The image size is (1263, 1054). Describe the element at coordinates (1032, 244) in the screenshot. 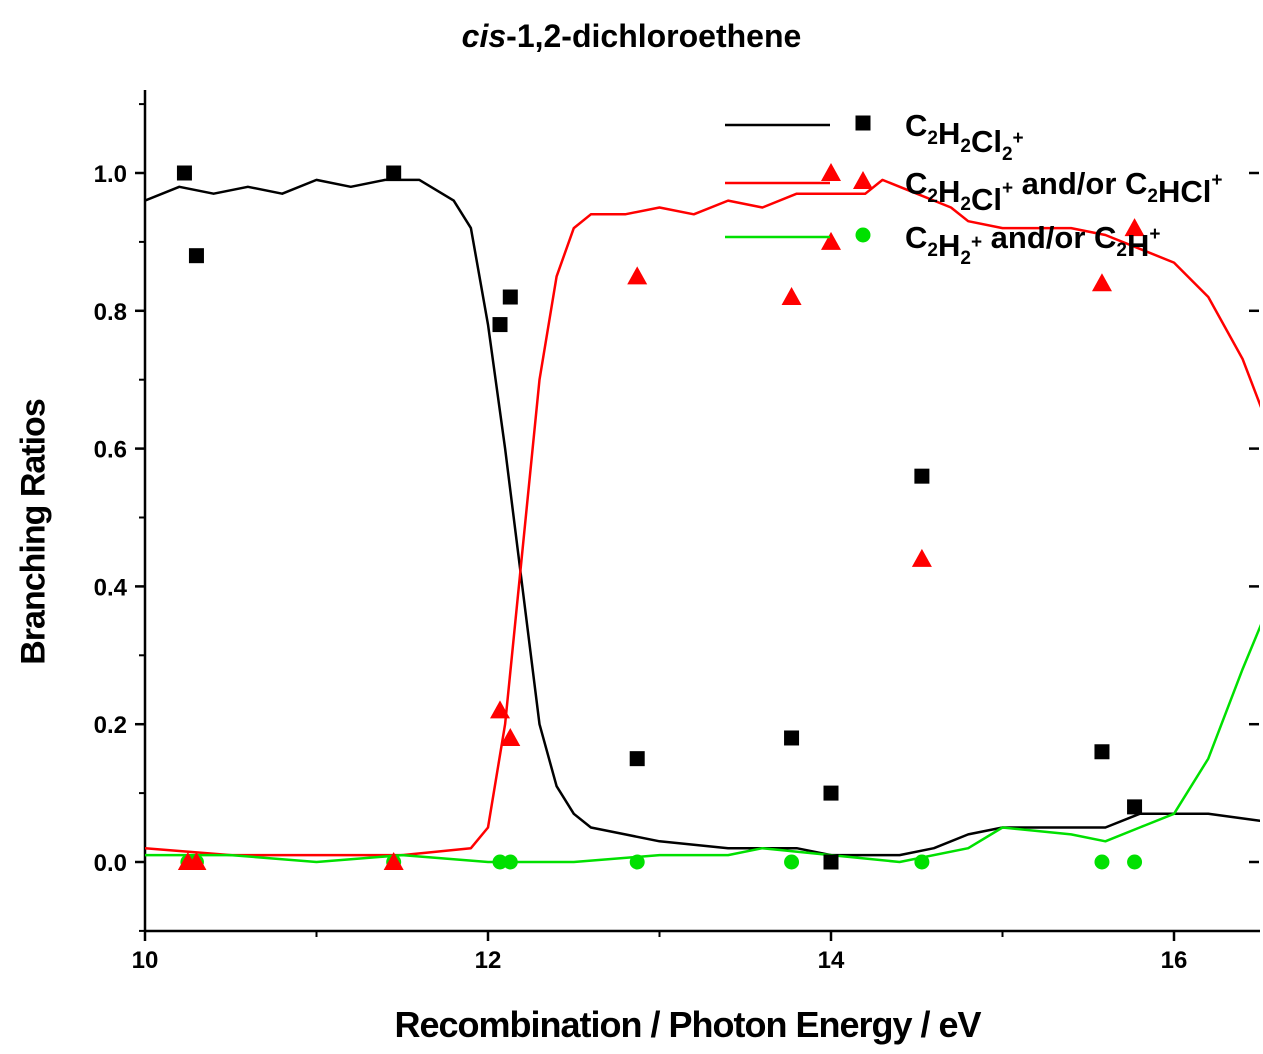

I see `legend-label-2: C2H2+ and/or C2H+` at that location.